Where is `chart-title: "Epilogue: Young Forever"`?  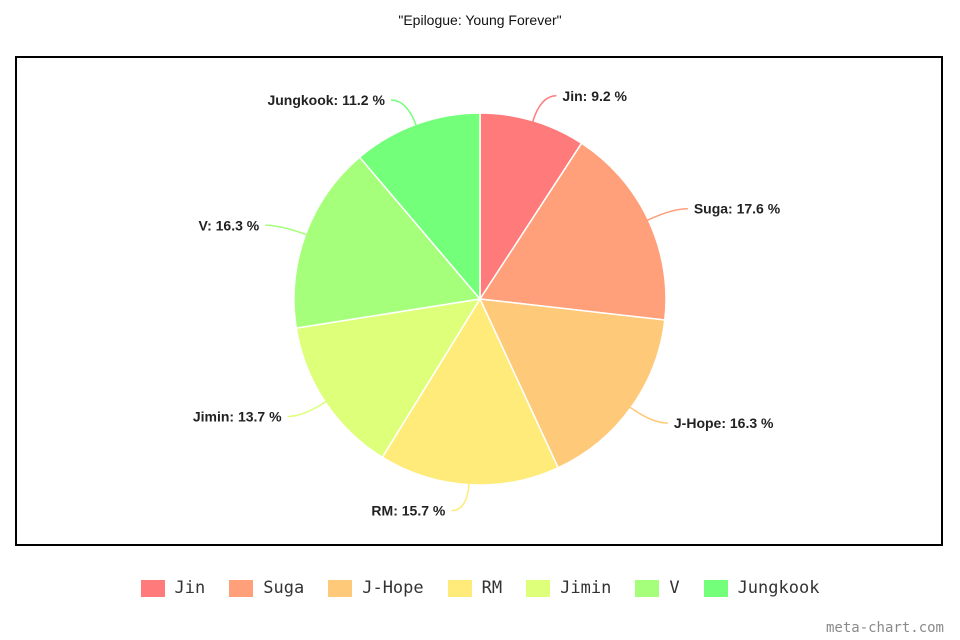 chart-title: "Epilogue: Young Forever" is located at coordinates (480, 20).